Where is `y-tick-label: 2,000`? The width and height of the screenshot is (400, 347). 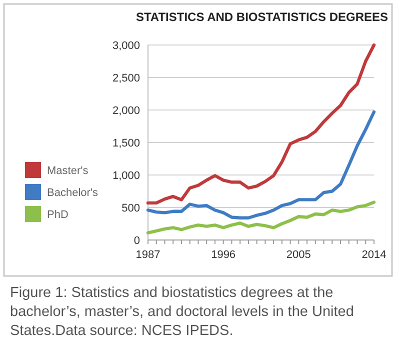
y-tick-label: 2,000 is located at coordinates (126, 111).